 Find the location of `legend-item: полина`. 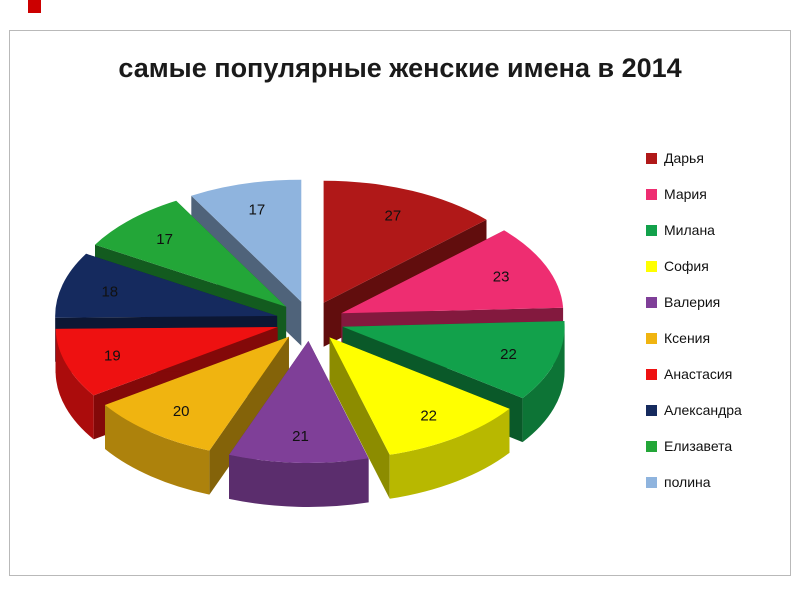

legend-item: полина is located at coordinates (694, 482).